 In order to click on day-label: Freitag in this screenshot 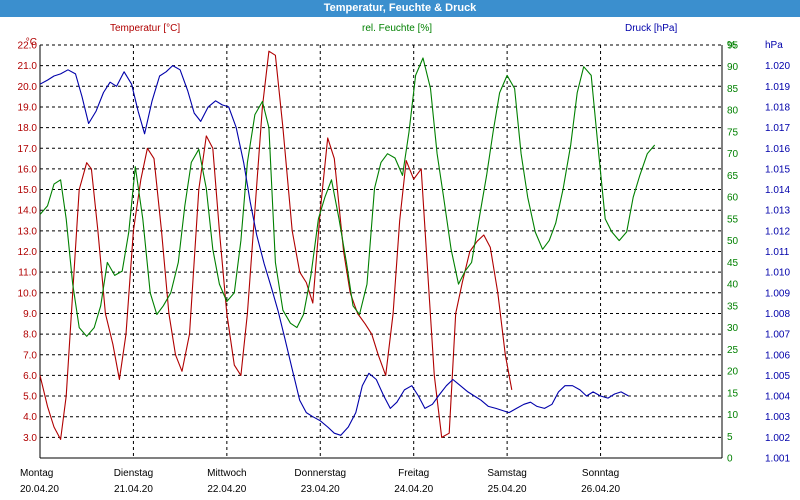, I will do `click(413, 473)`.